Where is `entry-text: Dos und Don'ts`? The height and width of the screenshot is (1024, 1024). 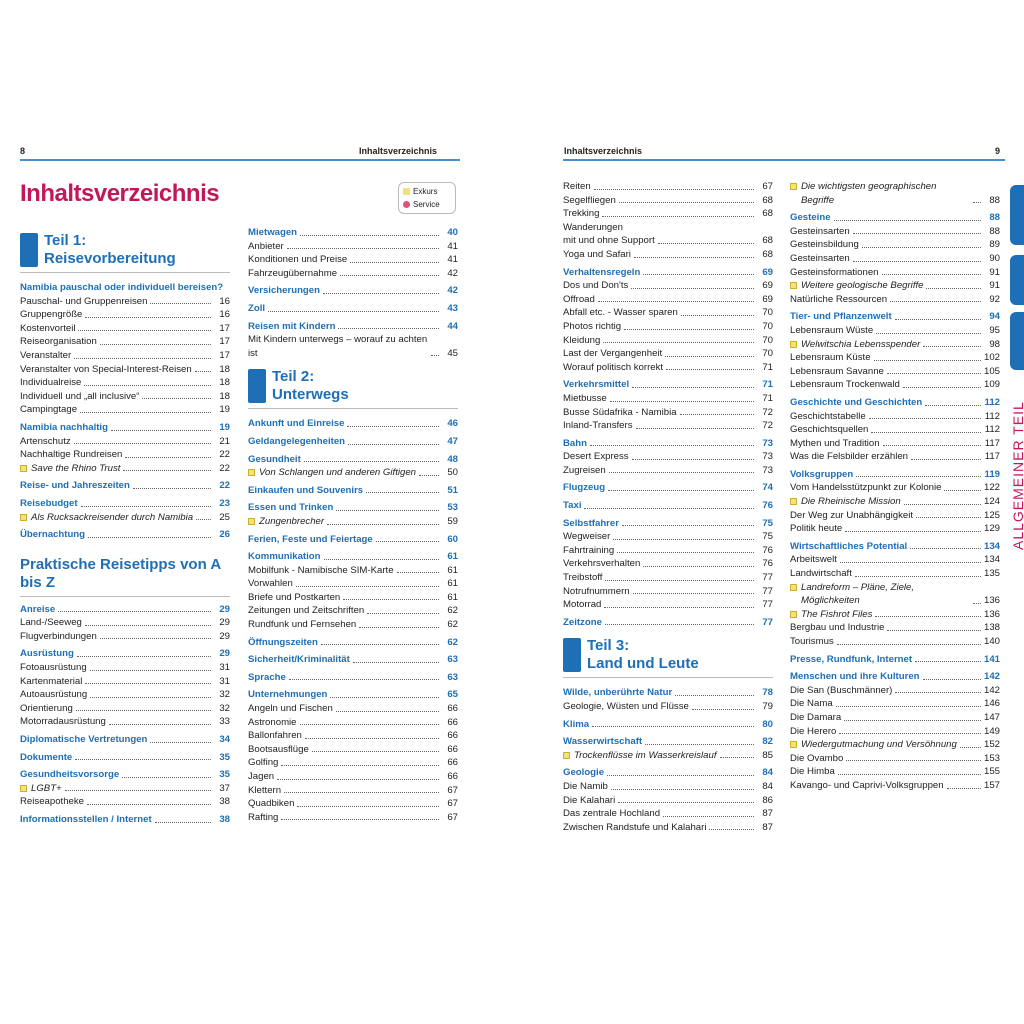
entry-text: Dos und Don'ts is located at coordinates (596, 286).